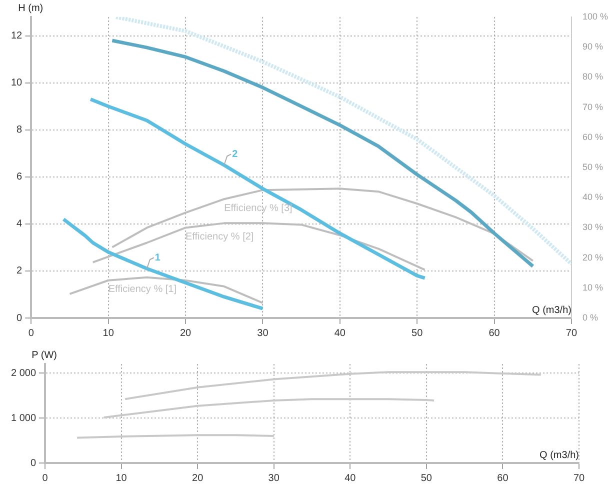  Describe the element at coordinates (45, 355) in the screenshot. I see `y-axis-title: P (W)` at that location.